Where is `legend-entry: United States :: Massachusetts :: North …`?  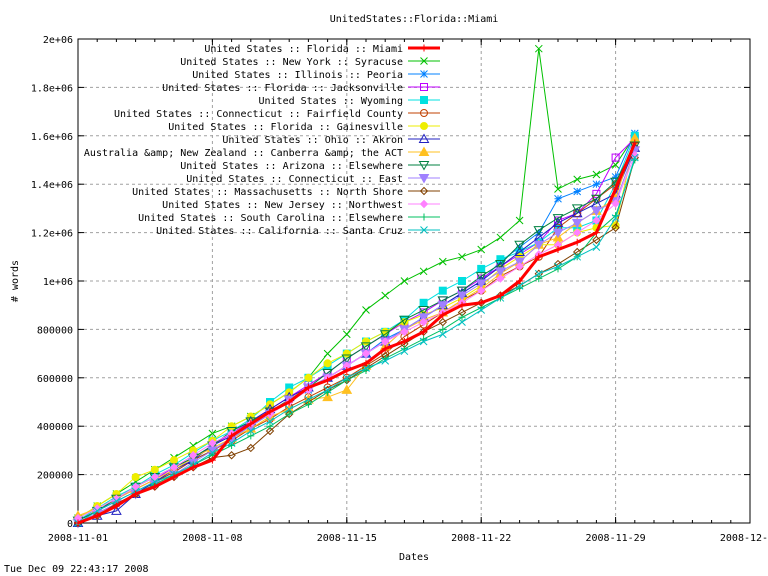
legend-entry: United States :: Massachusetts :: North … is located at coordinates (286, 192).